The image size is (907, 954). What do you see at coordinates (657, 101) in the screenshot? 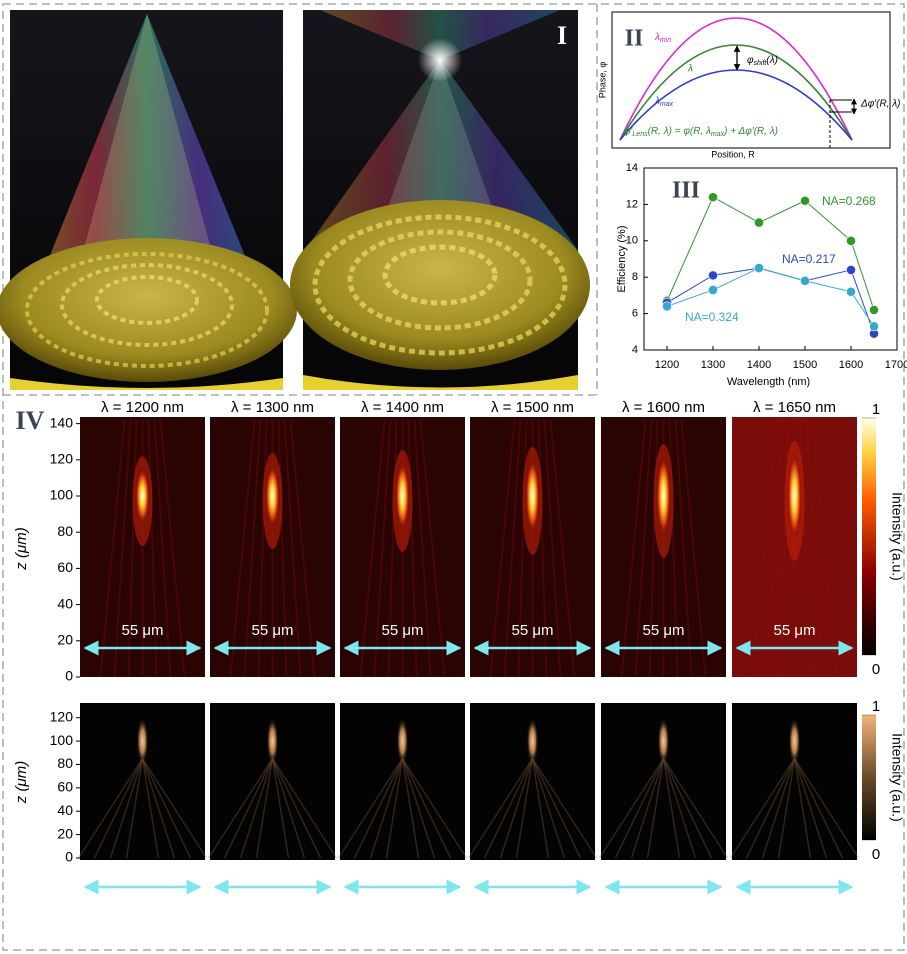
I see `curve-label-text: λ` at bounding box center [657, 101].